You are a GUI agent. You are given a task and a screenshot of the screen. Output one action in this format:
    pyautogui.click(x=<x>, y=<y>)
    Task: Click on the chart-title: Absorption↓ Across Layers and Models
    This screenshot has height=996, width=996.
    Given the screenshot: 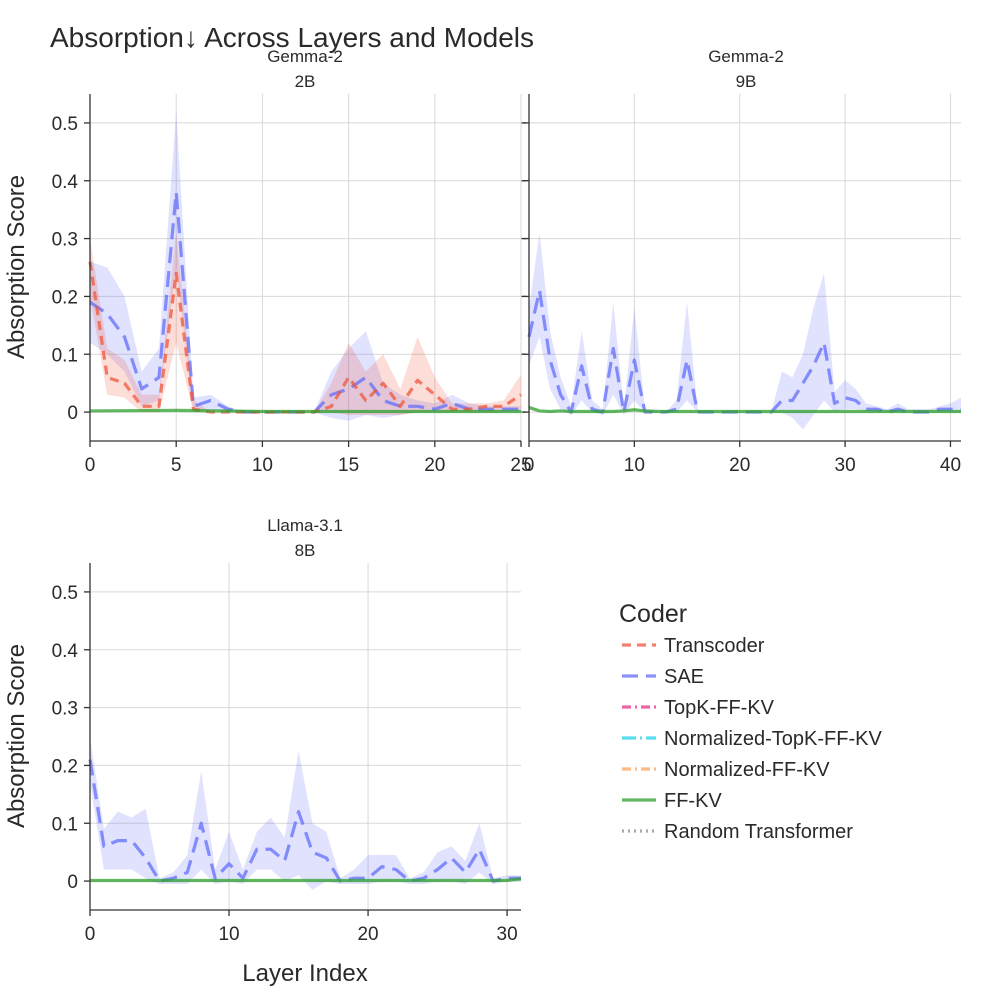 What is the action you would take?
    pyautogui.click(x=292, y=37)
    